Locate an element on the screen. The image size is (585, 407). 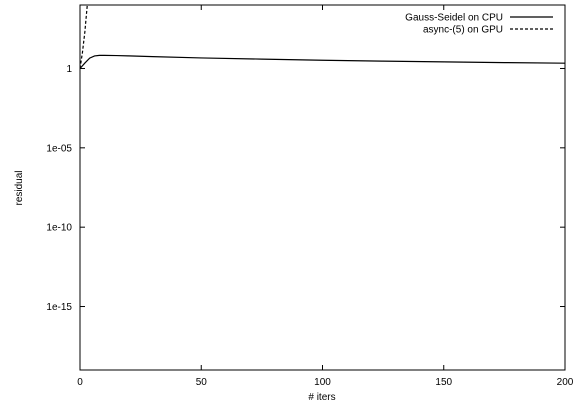
y-tick-label: 1e-05 is located at coordinates (59, 148).